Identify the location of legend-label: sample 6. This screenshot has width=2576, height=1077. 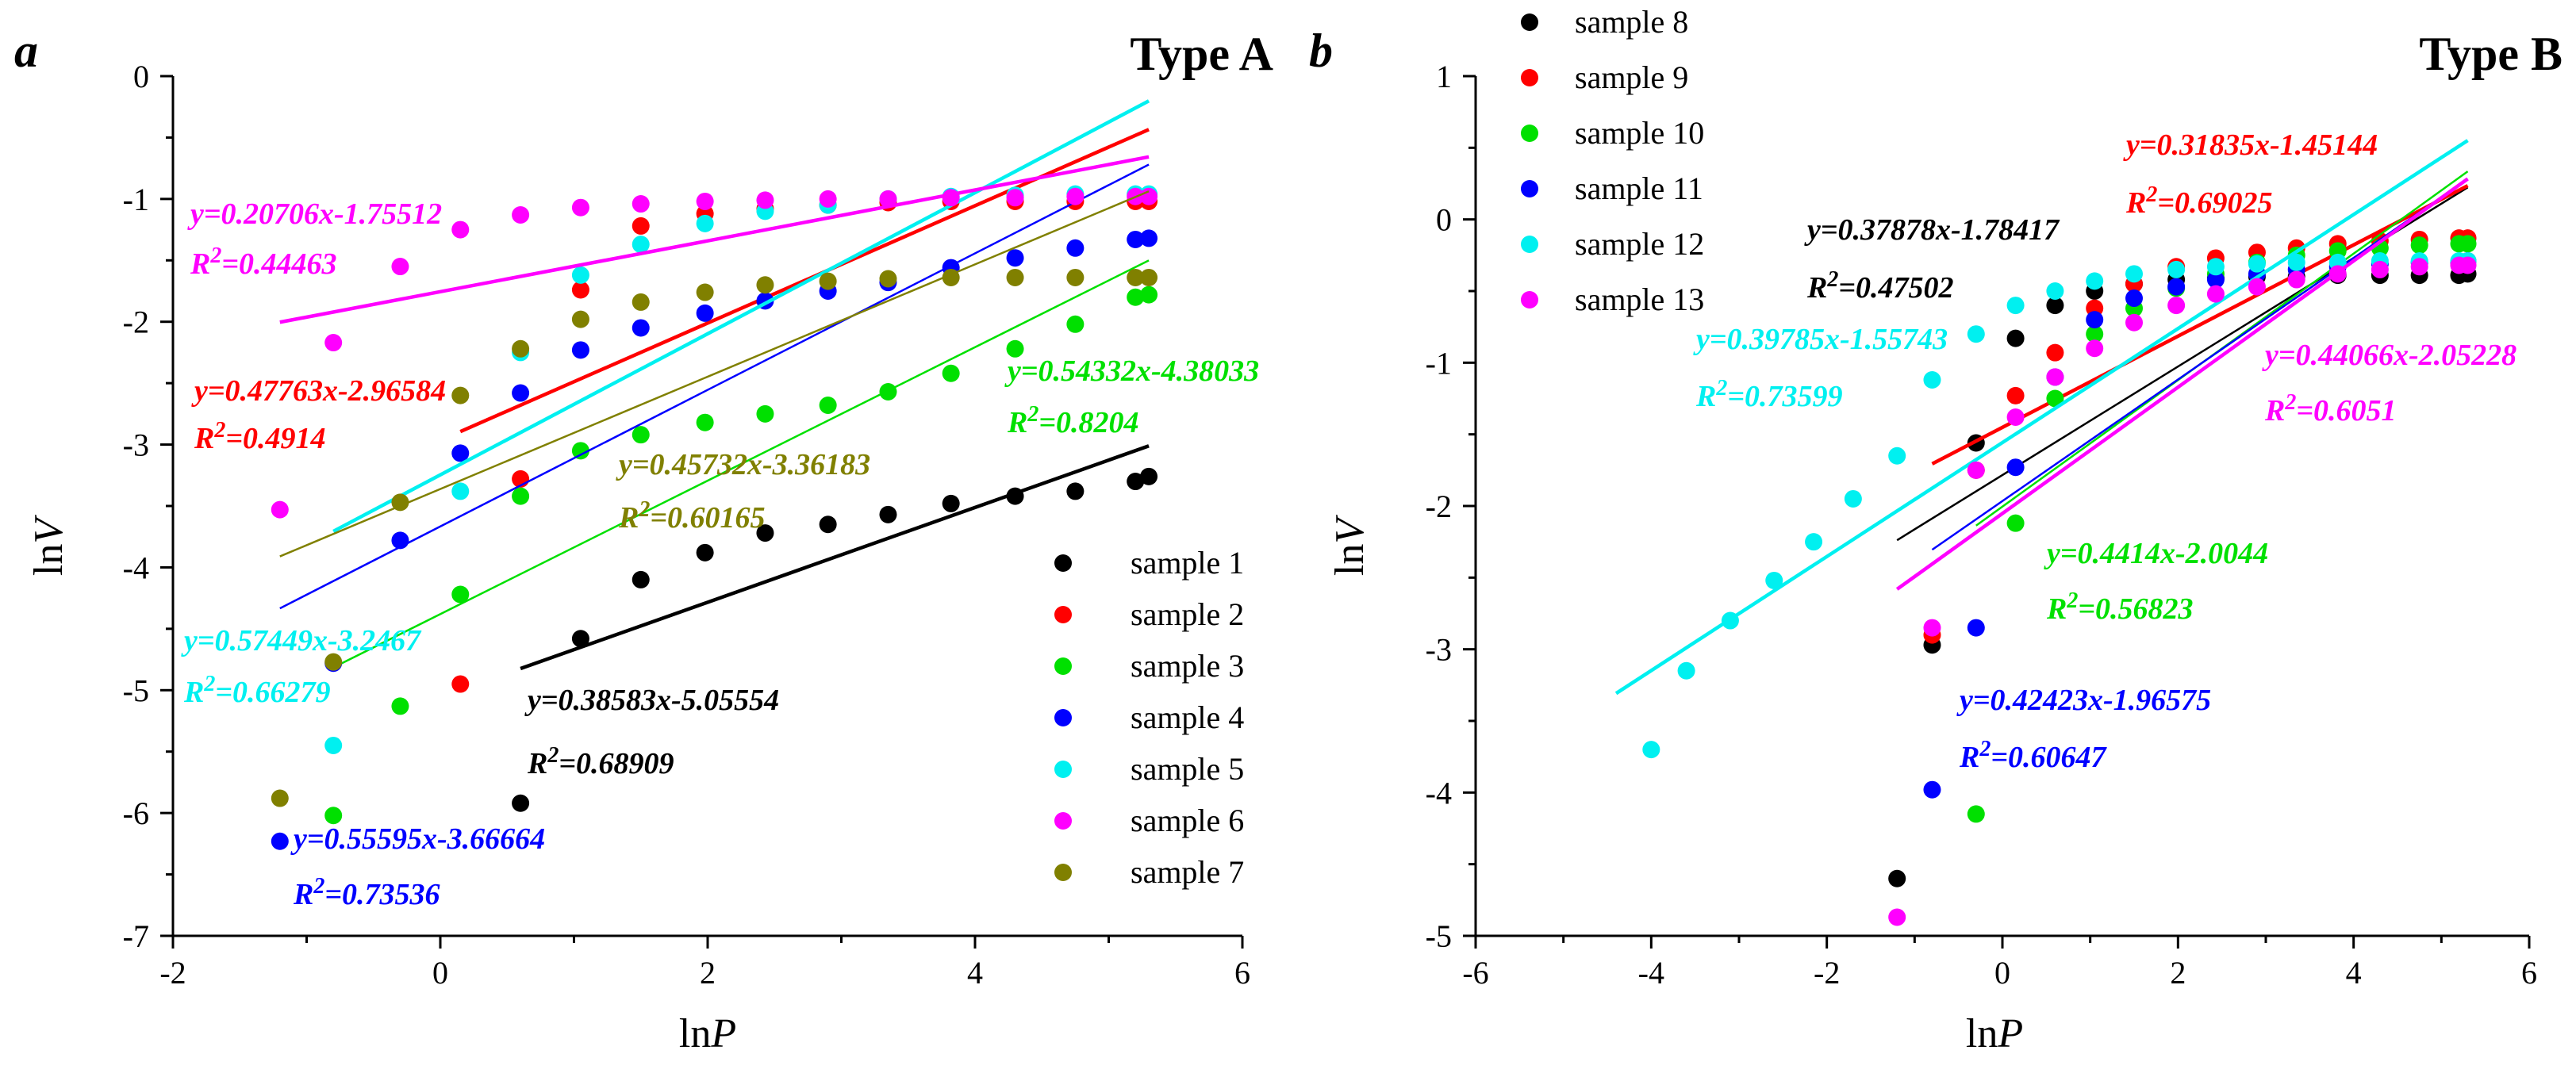
(1187, 820).